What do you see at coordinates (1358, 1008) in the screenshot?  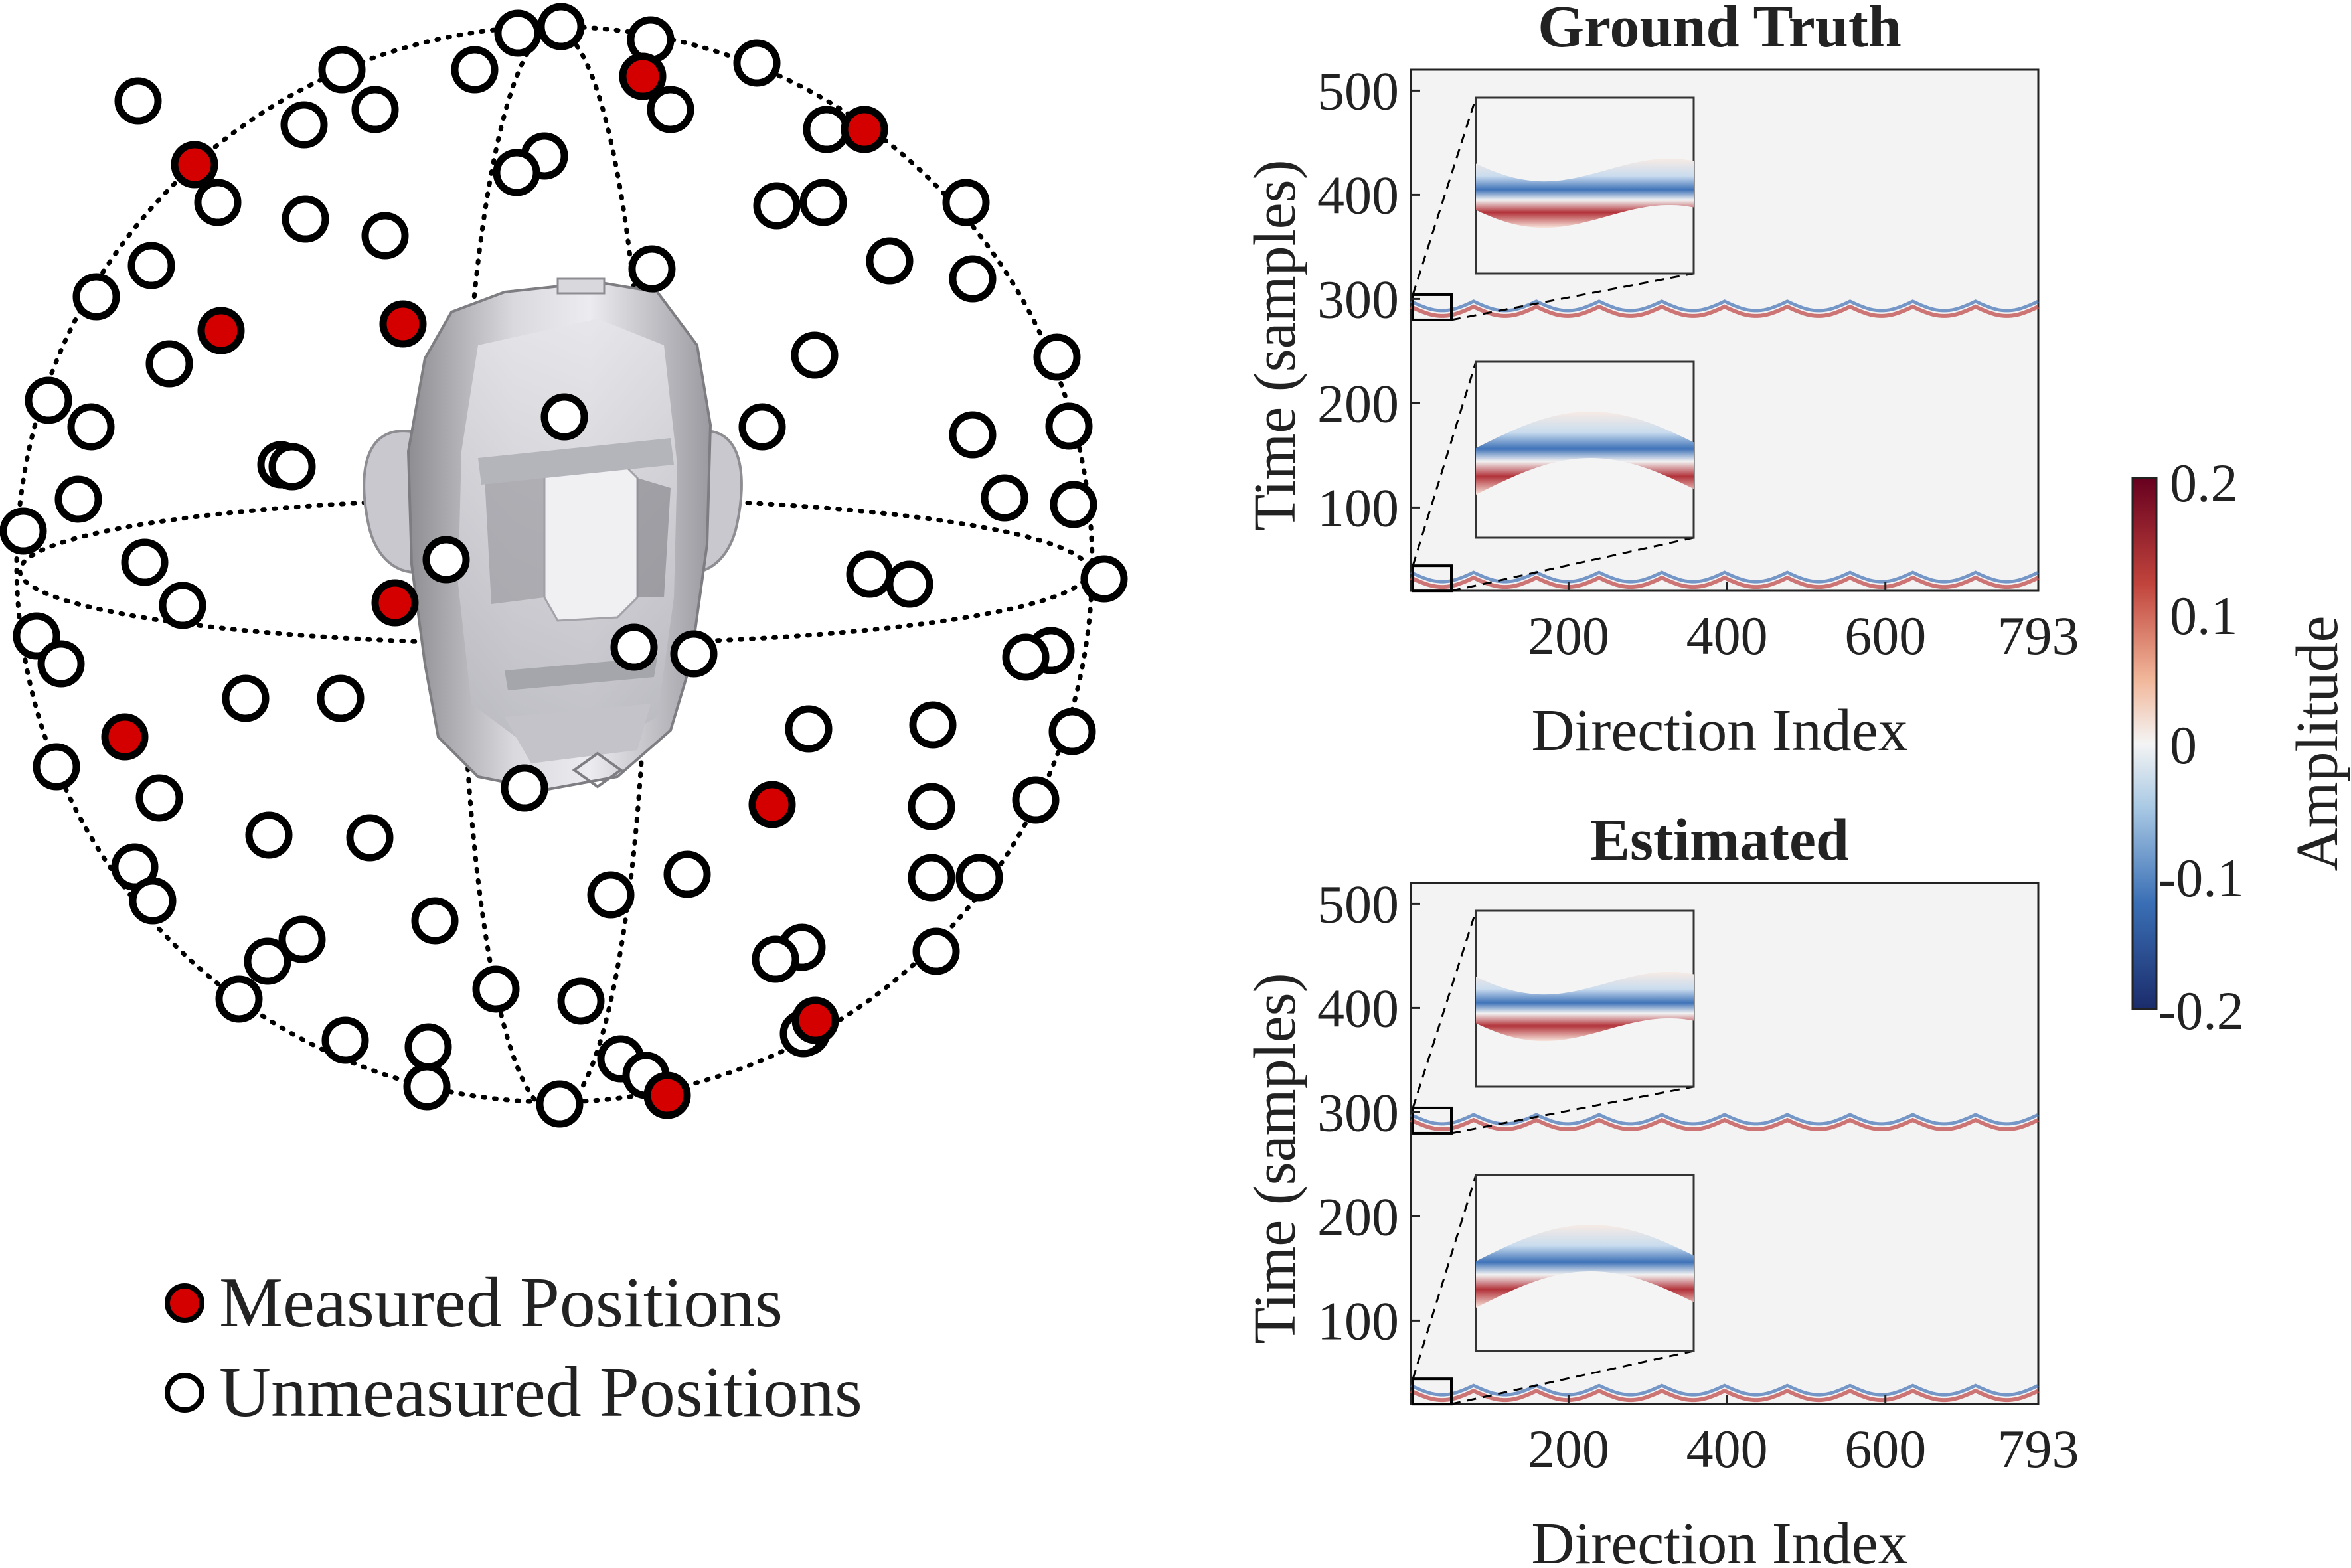 I see `y-tick-label: 400` at bounding box center [1358, 1008].